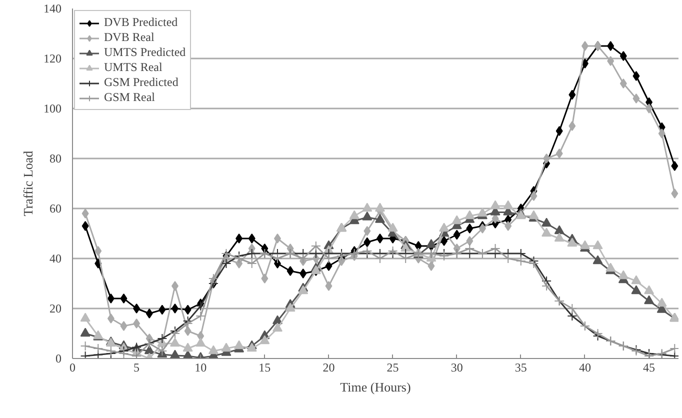 The height and width of the screenshot is (418, 682). Describe the element at coordinates (53, 109) in the screenshot. I see `y-tick-label: 100` at that location.